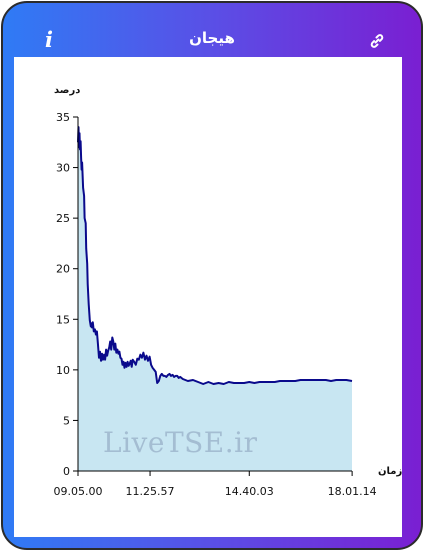 The image size is (427, 554). What do you see at coordinates (352, 491) in the screenshot?
I see `x-tick-label: 18.01.14` at bounding box center [352, 491].